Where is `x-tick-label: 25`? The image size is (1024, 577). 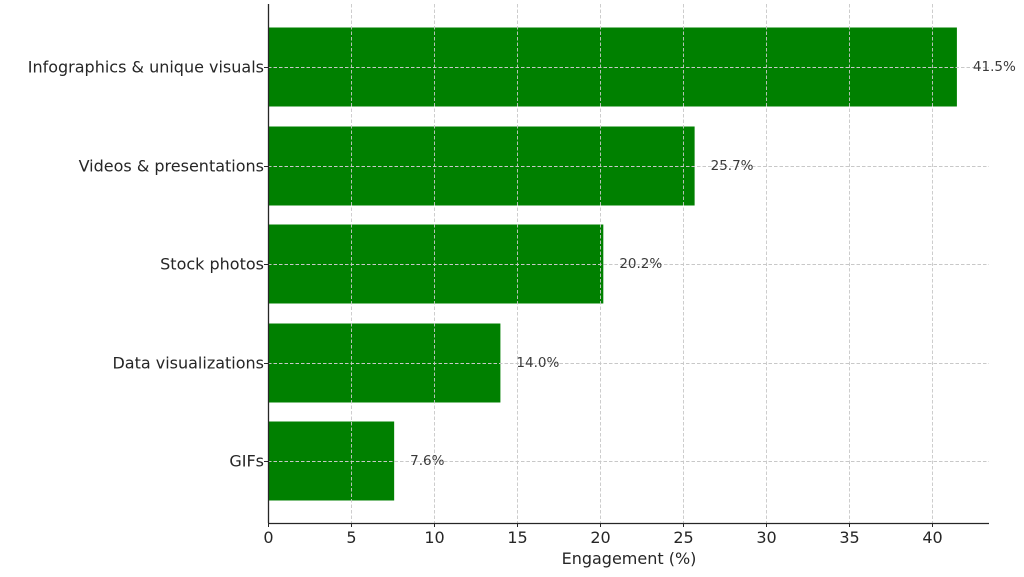 x-tick-label: 25 is located at coordinates (683, 537).